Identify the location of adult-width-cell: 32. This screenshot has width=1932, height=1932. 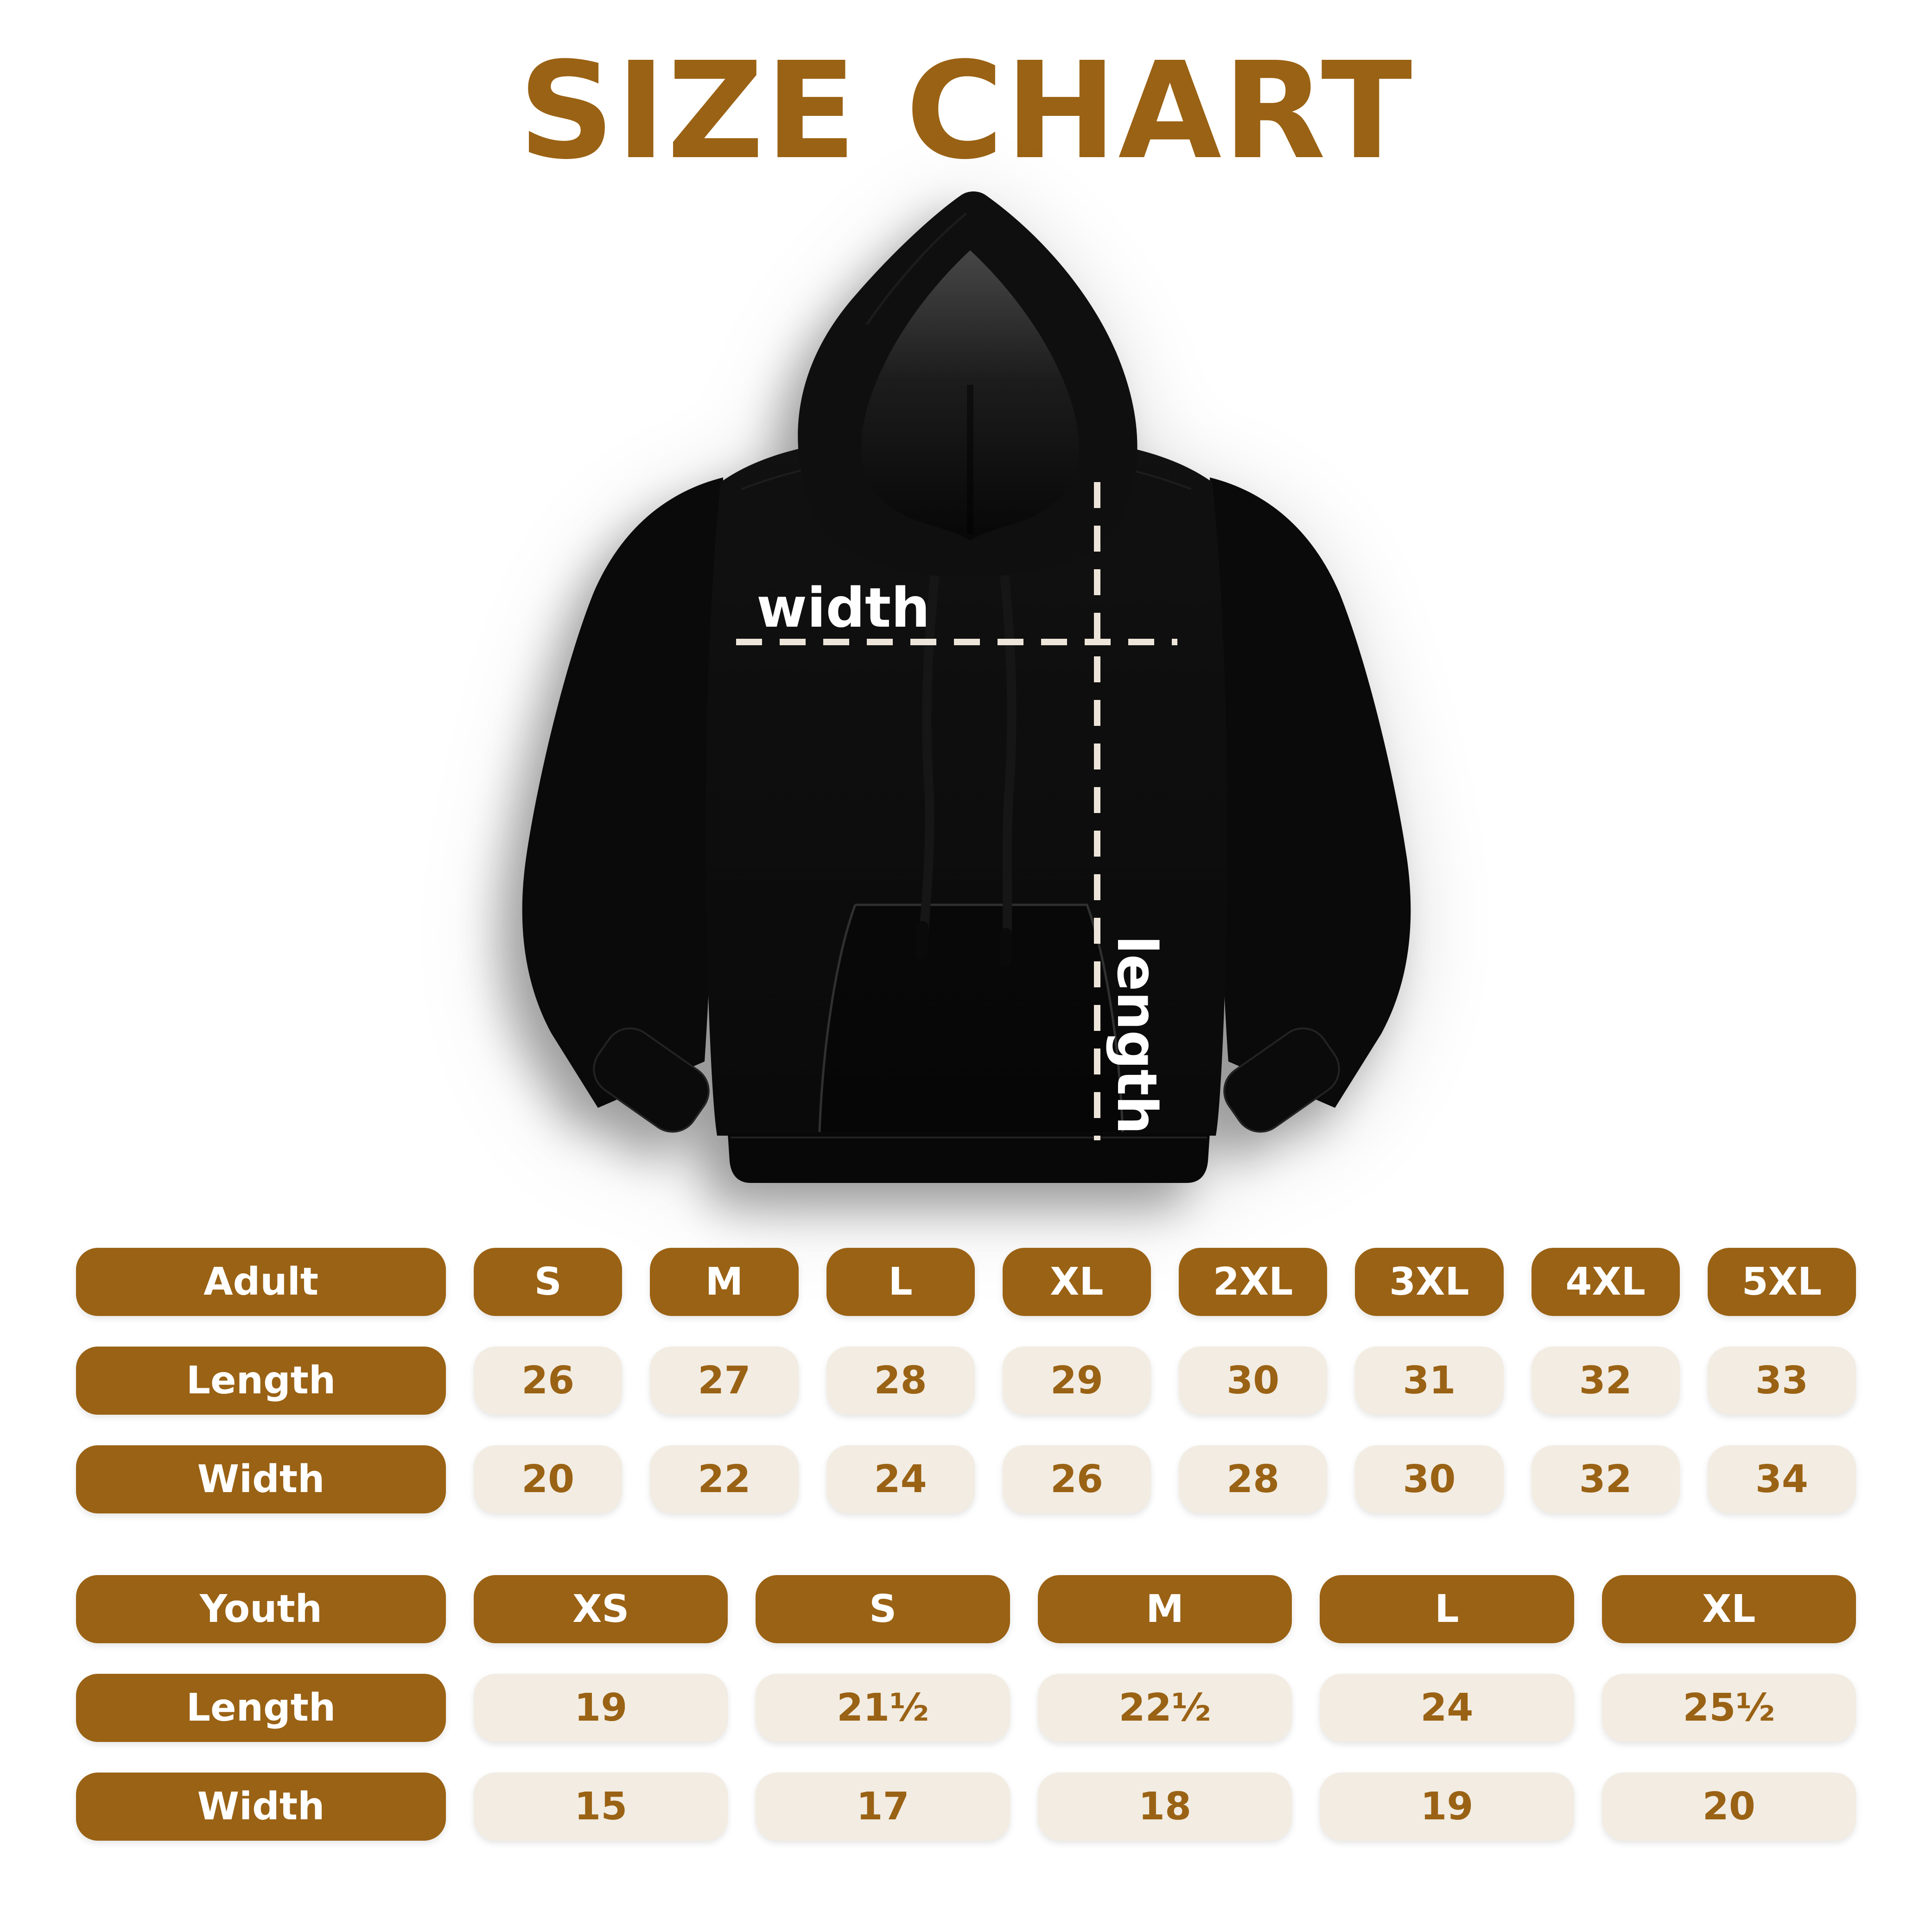
(1605, 1479).